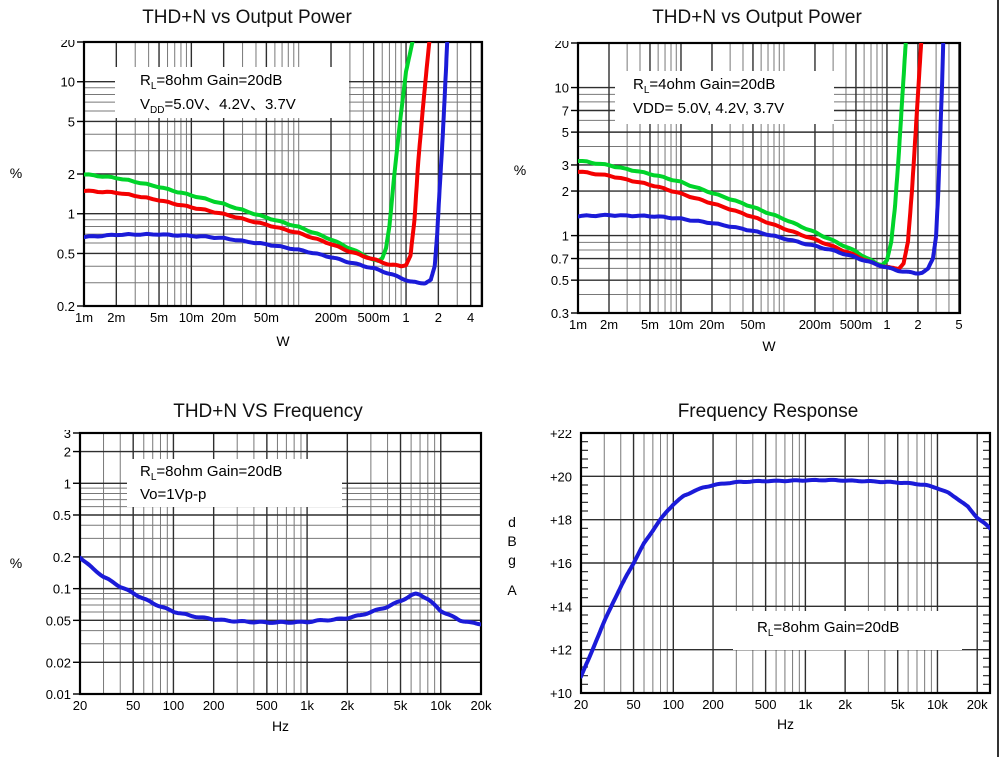 The height and width of the screenshot is (757, 1003). Describe the element at coordinates (58, 662) in the screenshot. I see `svg-text: 0.02` at that location.